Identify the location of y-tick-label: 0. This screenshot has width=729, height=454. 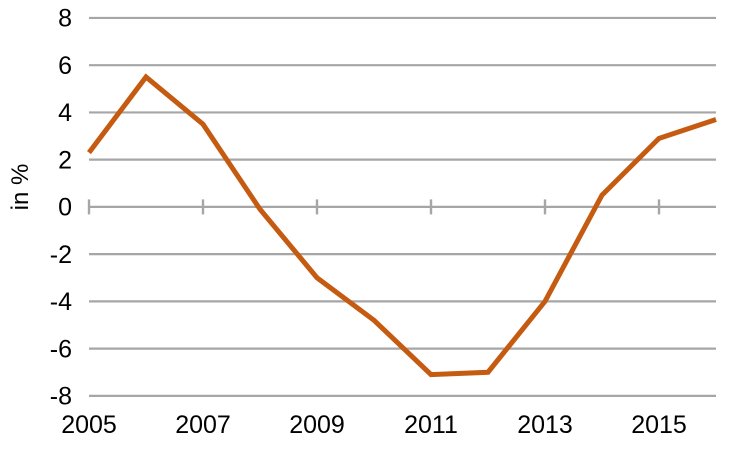
(65, 208).